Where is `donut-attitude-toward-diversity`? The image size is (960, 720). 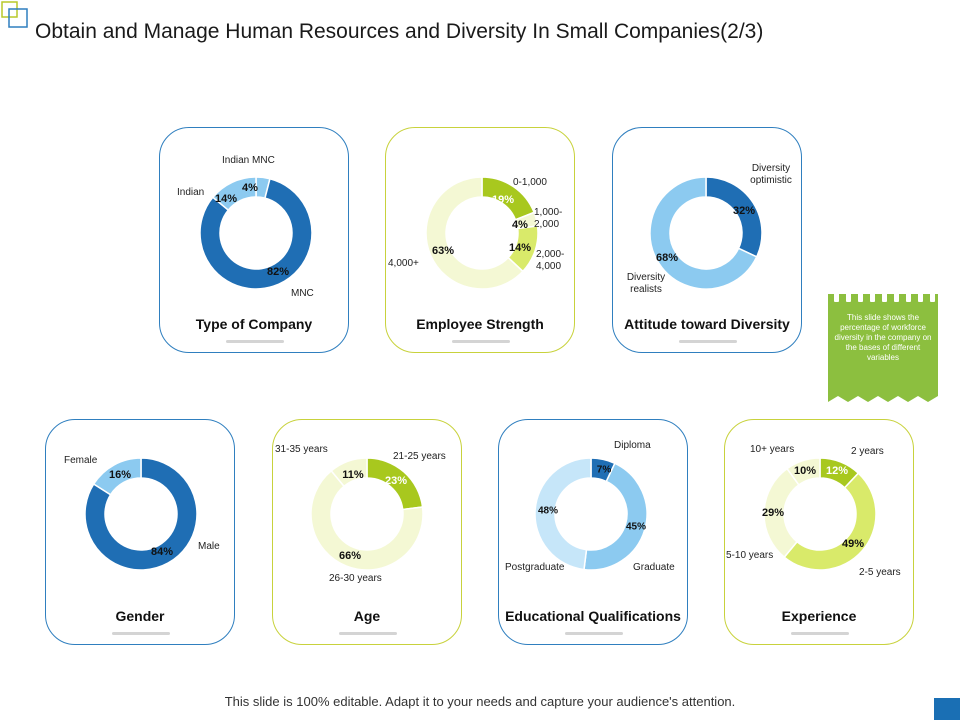
donut-attitude-toward-diversity is located at coordinates (706, 233).